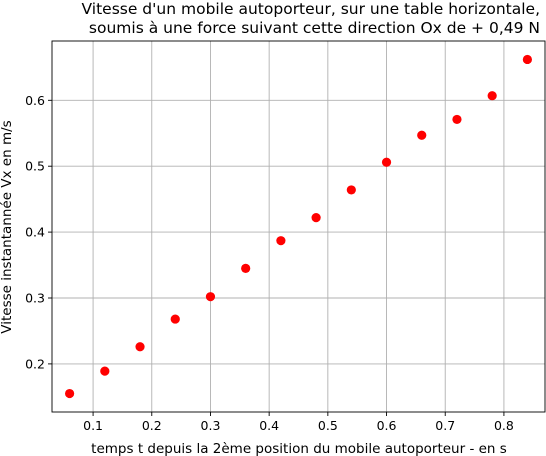 This screenshot has height=456, width=546. What do you see at coordinates (35, 166) in the screenshot?
I see `y-tick-label: 0.5` at bounding box center [35, 166].